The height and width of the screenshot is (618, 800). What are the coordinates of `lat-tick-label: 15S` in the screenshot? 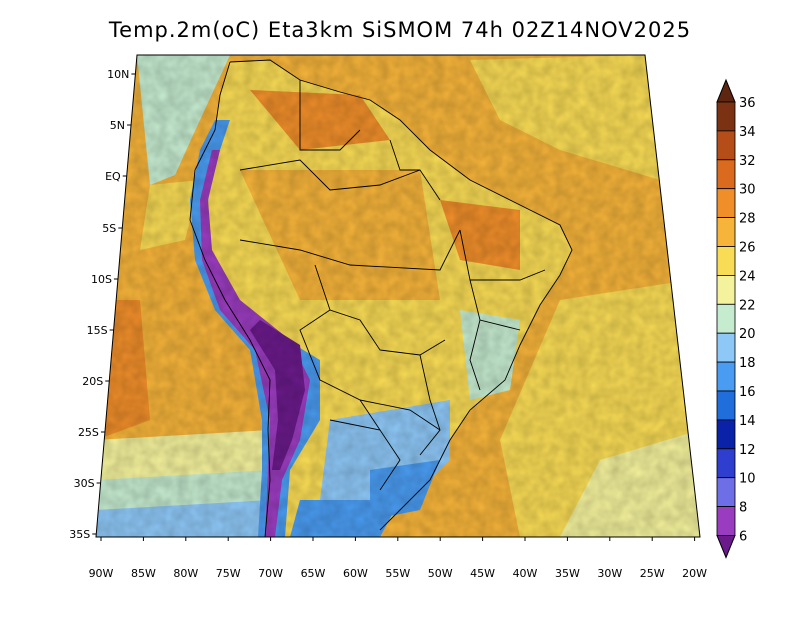 It's located at (97, 330).